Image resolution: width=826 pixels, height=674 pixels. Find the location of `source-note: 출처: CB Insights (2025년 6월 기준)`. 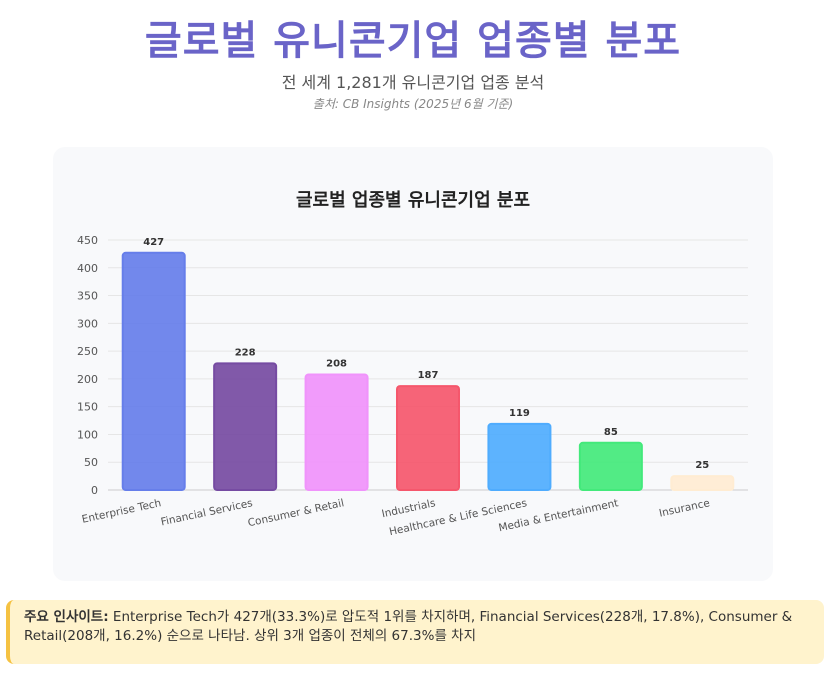

source-note: 출처: CB Insights (2025년 6월 기준) is located at coordinates (413, 104).